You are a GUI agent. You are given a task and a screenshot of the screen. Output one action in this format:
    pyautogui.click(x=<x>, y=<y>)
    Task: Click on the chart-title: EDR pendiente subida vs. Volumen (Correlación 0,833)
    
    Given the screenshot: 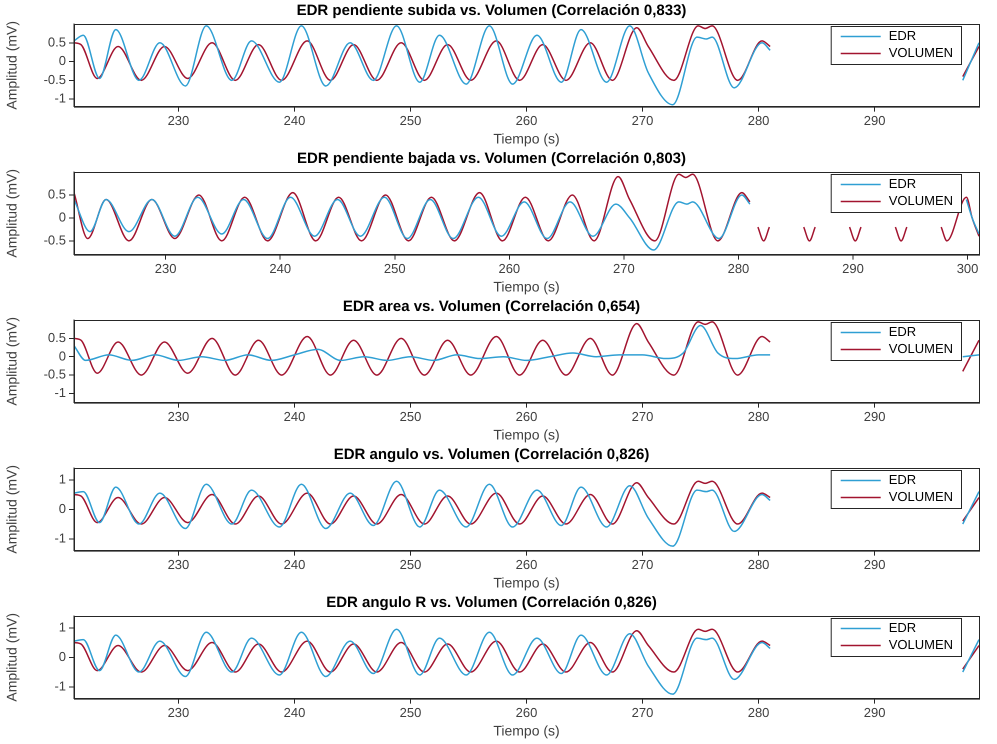 What is the action you would take?
    pyautogui.click(x=491, y=11)
    